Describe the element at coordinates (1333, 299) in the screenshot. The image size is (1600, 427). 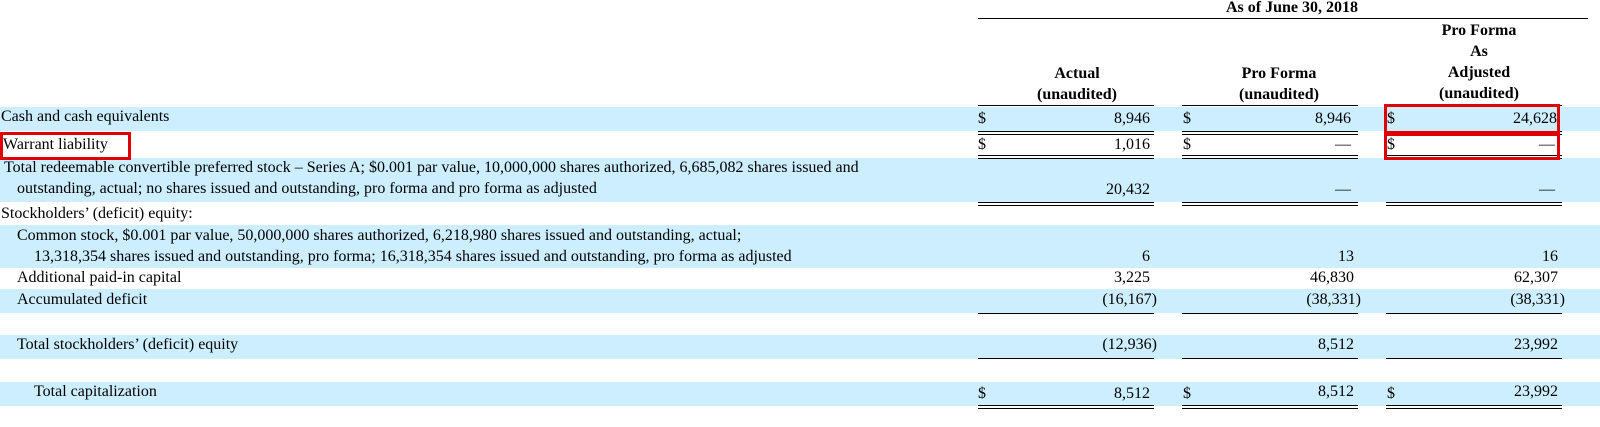
I see `value-deficit-pro-forma: (38,331)` at that location.